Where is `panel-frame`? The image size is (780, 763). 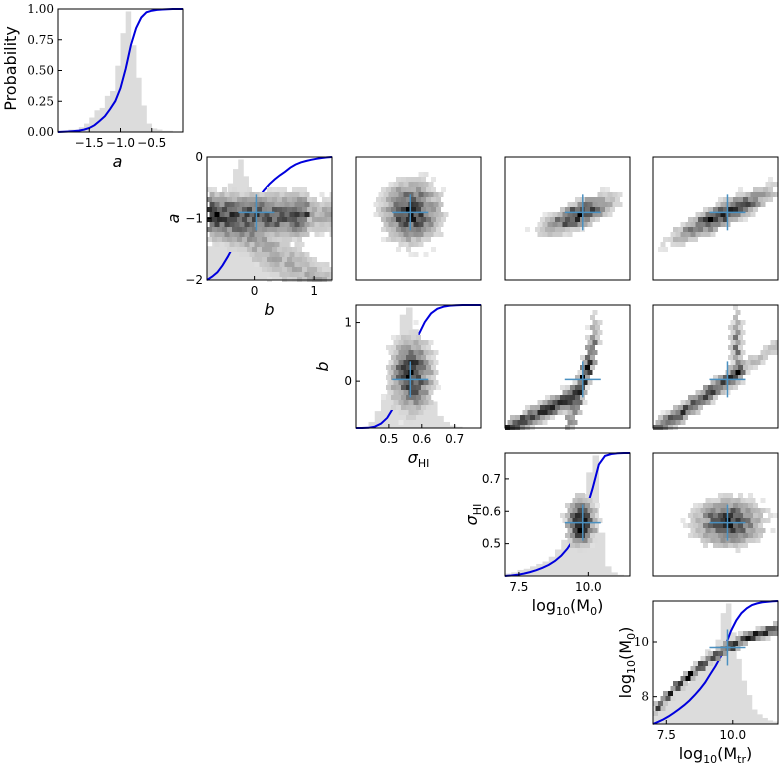
panel-frame is located at coordinates (418, 218).